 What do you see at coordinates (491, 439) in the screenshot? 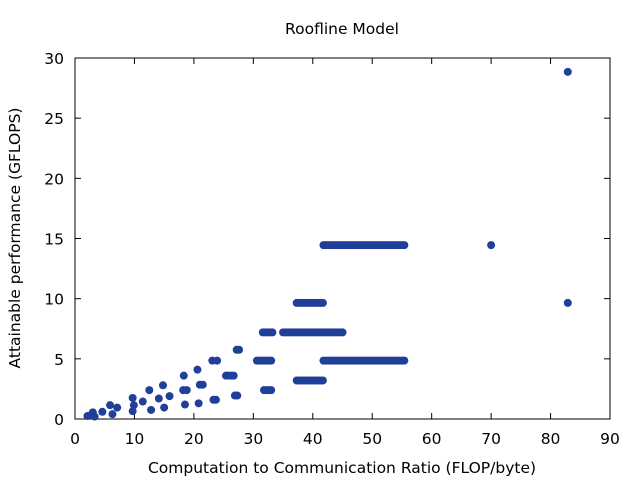
I see `x-tick-label: 70` at bounding box center [491, 439].